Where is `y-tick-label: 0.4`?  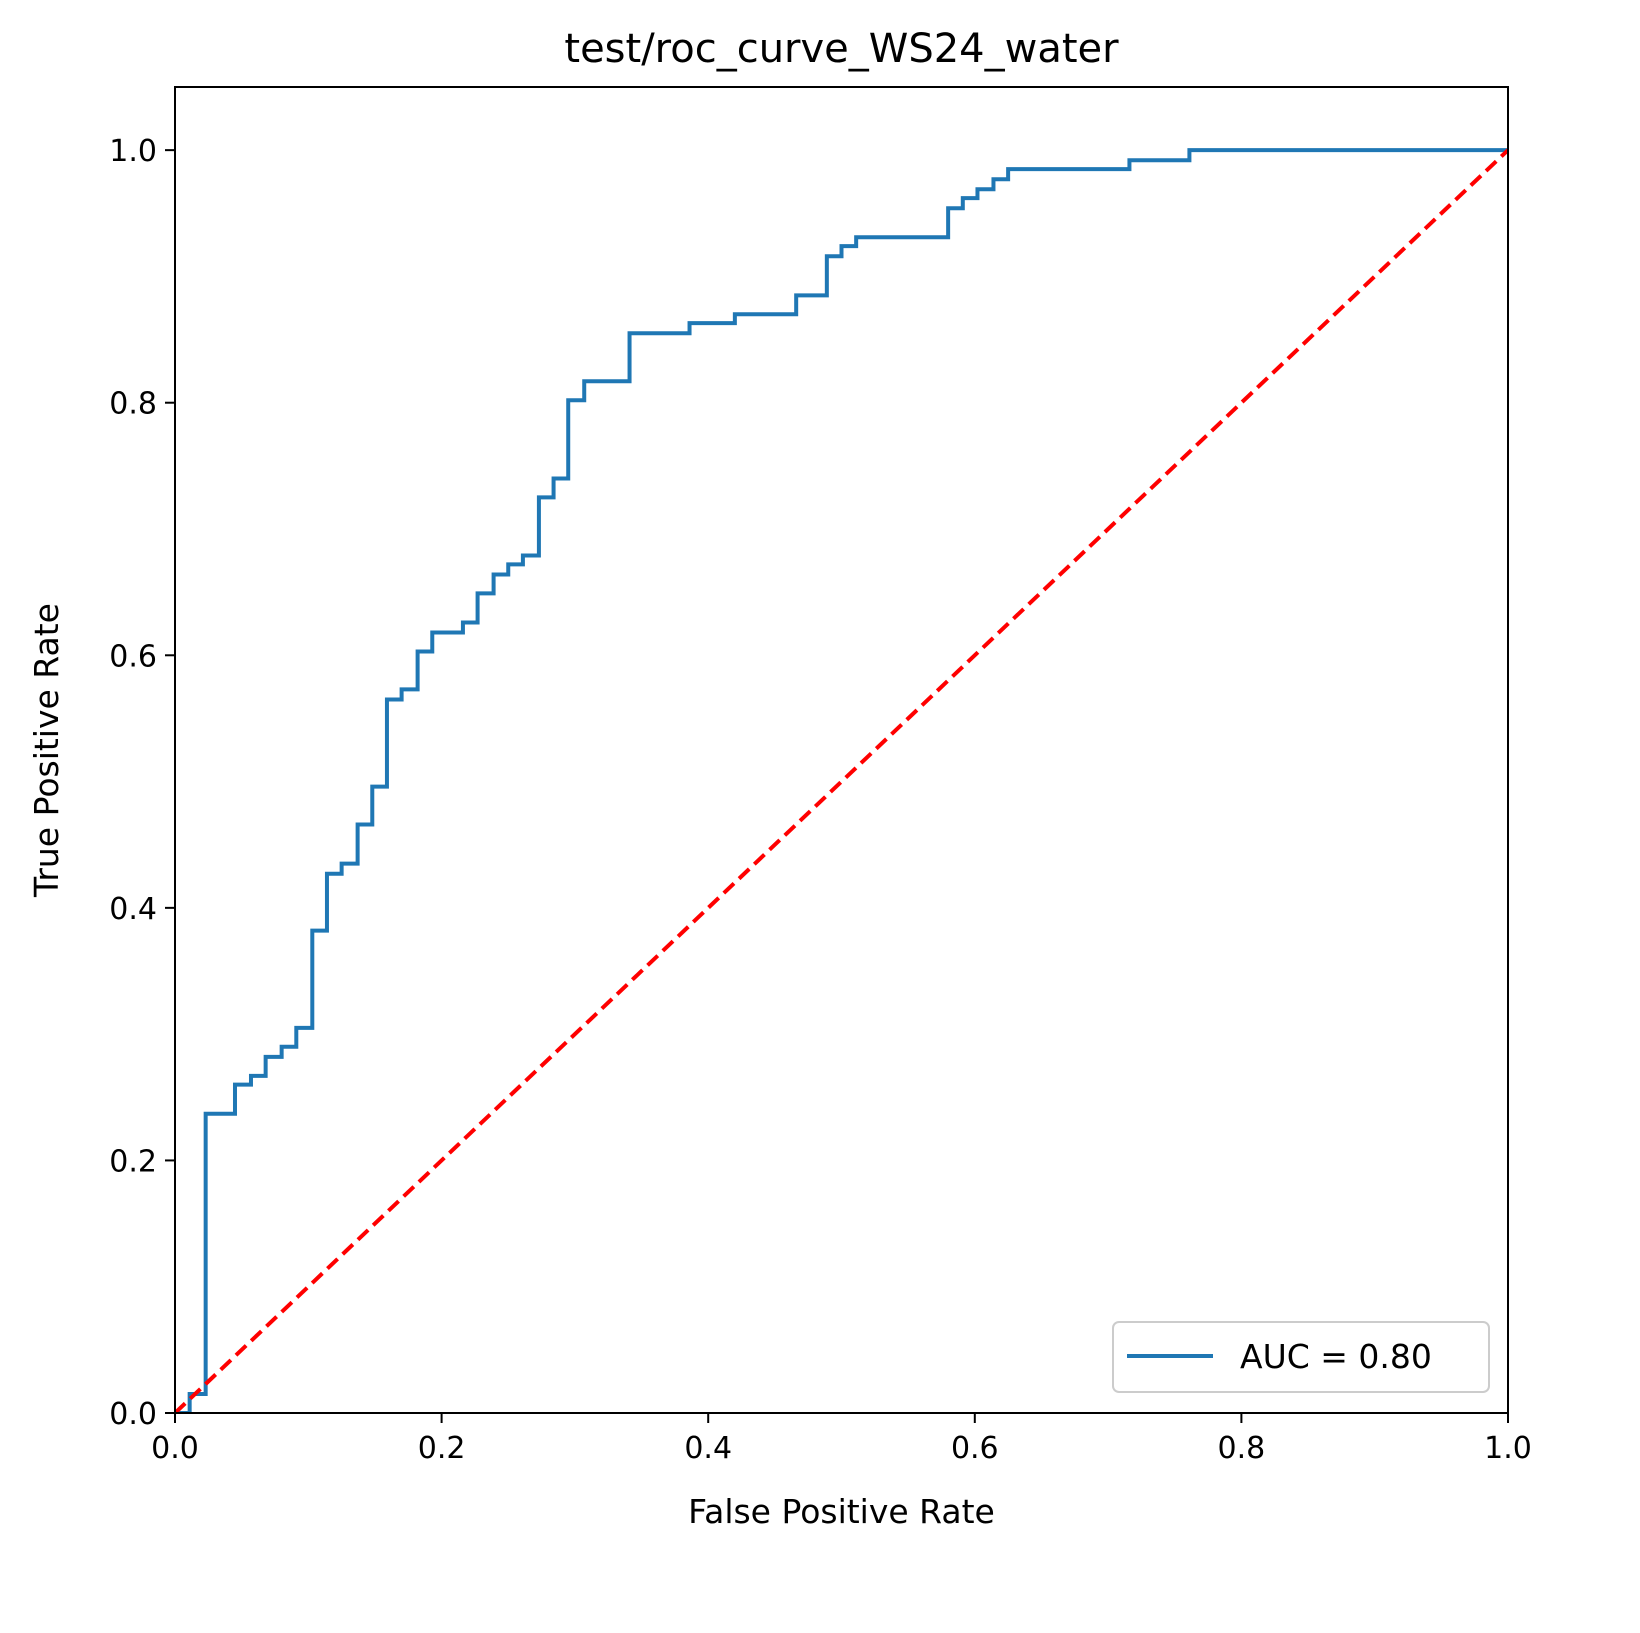 y-tick-label: 0.4 is located at coordinates (133, 909).